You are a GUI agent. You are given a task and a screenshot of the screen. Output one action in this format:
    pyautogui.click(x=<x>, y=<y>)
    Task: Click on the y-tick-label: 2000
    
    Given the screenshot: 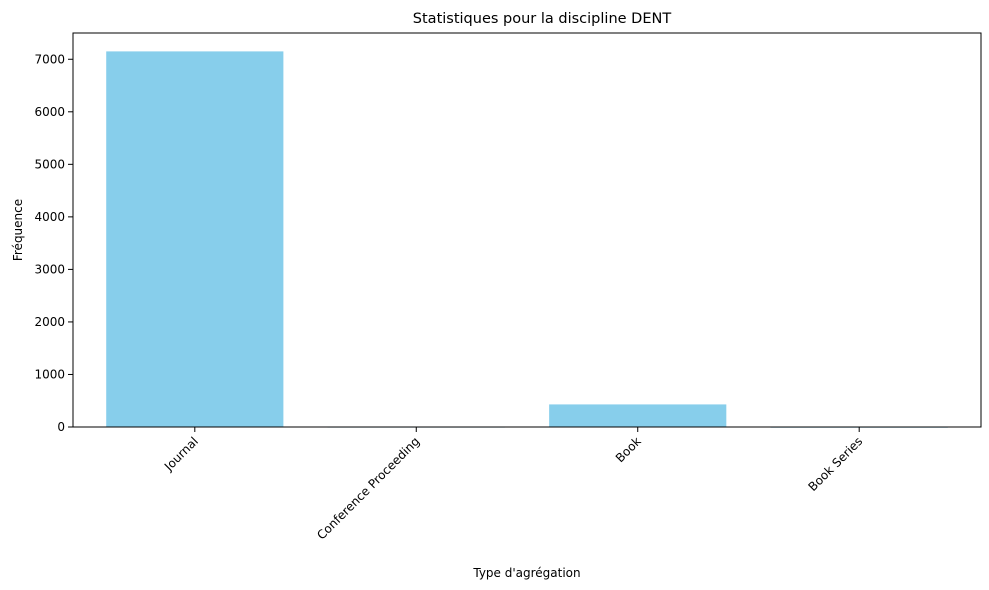 What is the action you would take?
    pyautogui.click(x=49, y=322)
    